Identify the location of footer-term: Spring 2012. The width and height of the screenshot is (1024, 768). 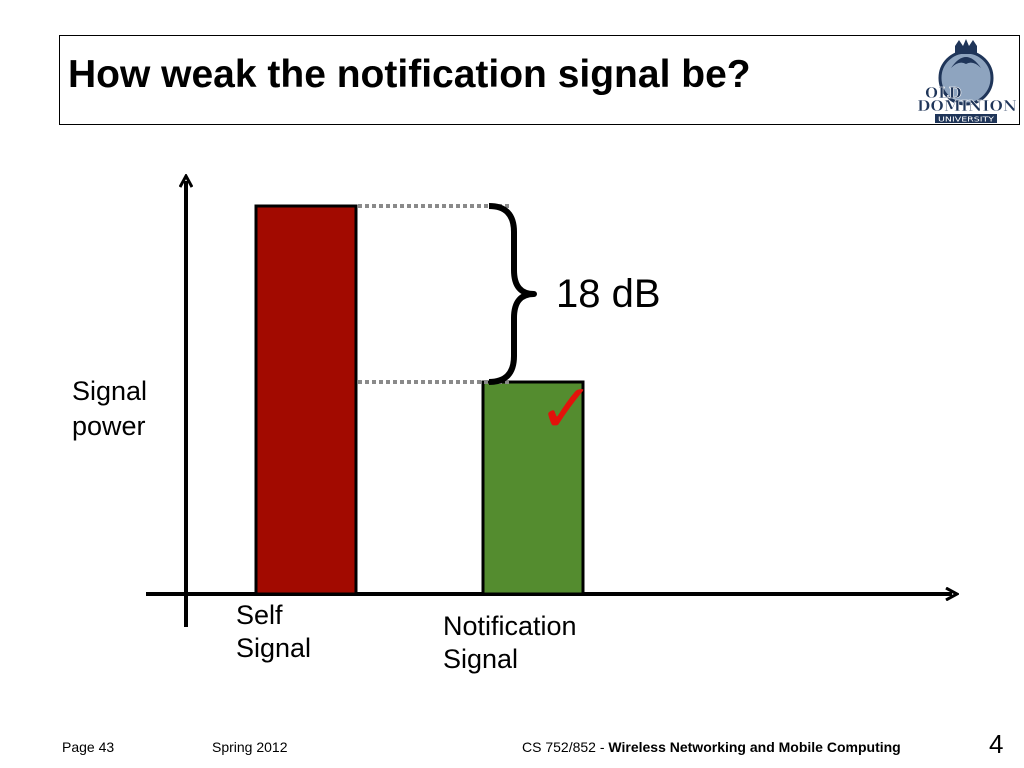
(250, 747).